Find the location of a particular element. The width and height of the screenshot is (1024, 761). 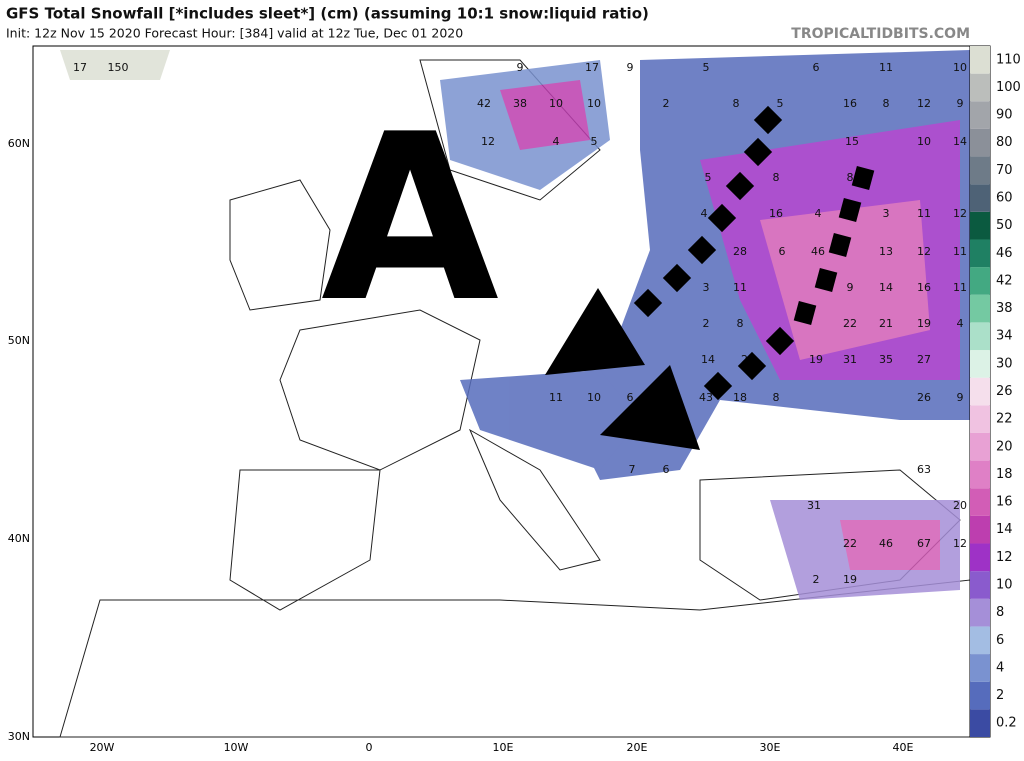

snow-label: 18 is located at coordinates (740, 397).